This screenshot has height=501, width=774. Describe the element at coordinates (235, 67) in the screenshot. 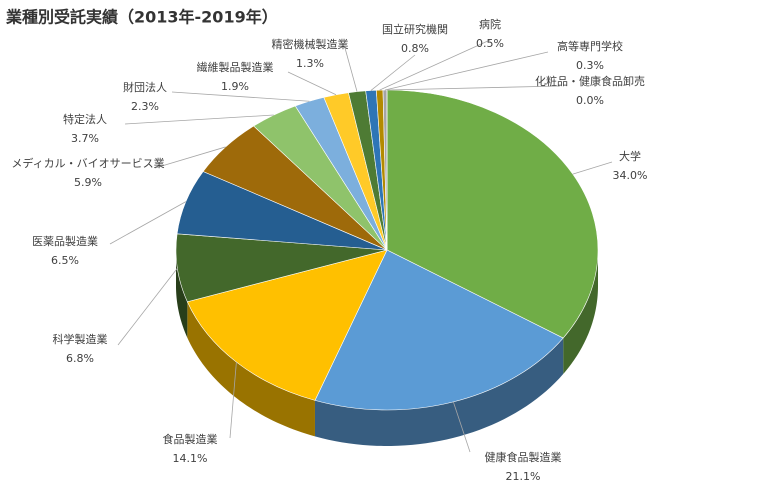

I see `category-label: 繊維製品製造業` at that location.